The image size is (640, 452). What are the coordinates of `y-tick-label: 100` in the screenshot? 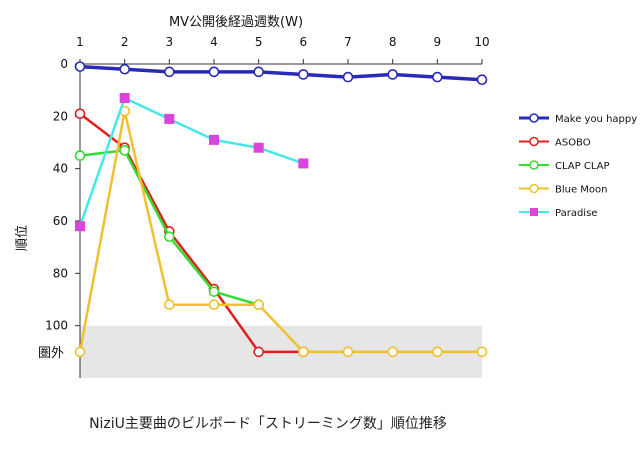 It's located at (56, 326).